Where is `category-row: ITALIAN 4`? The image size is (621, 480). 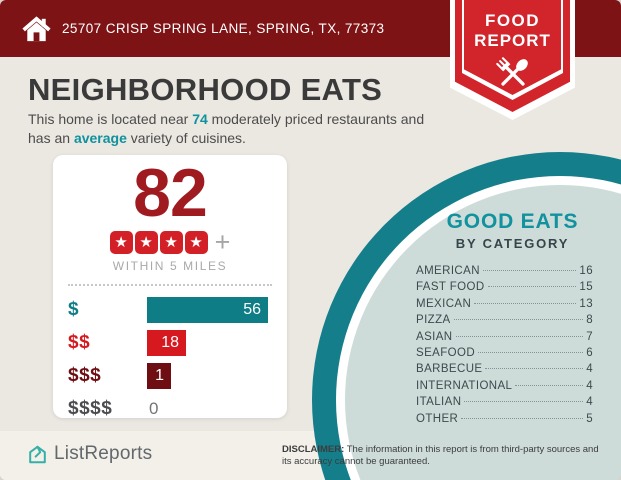 category-row: ITALIAN 4 is located at coordinates (504, 404).